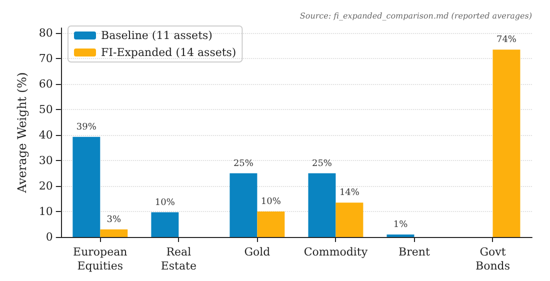 This screenshot has width=550, height=281. What do you see at coordinates (45, 211) in the screenshot?
I see `y-tick-label: 10` at bounding box center [45, 211].